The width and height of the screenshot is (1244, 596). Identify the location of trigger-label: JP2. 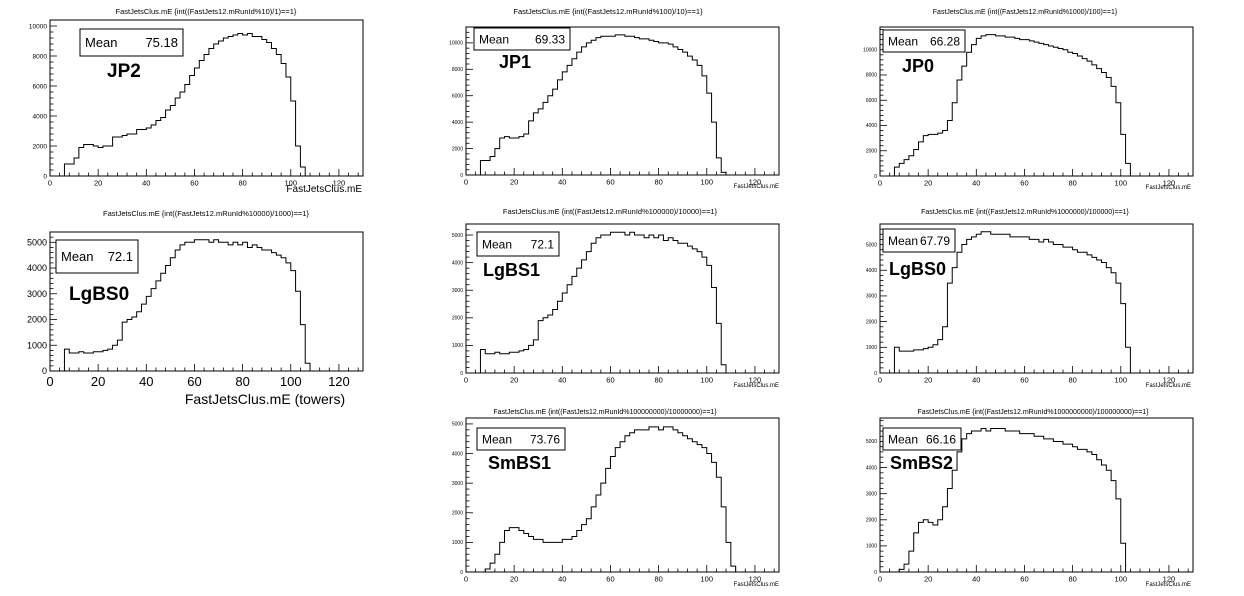
(124, 71).